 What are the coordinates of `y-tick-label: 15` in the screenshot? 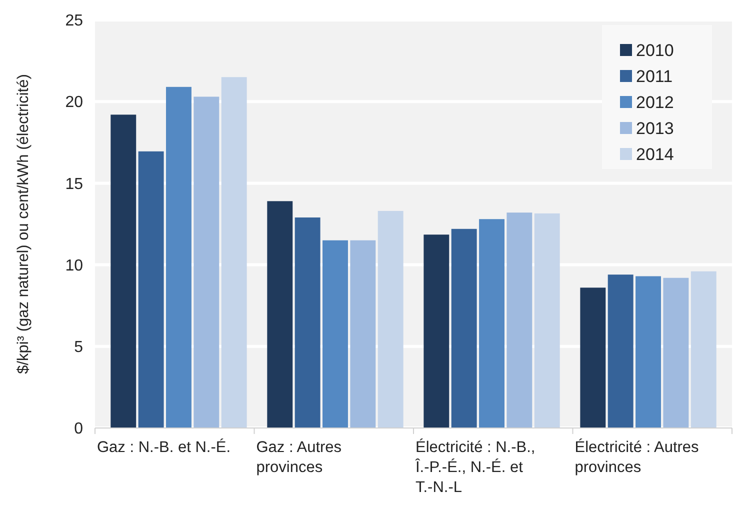 It's located at (74, 184).